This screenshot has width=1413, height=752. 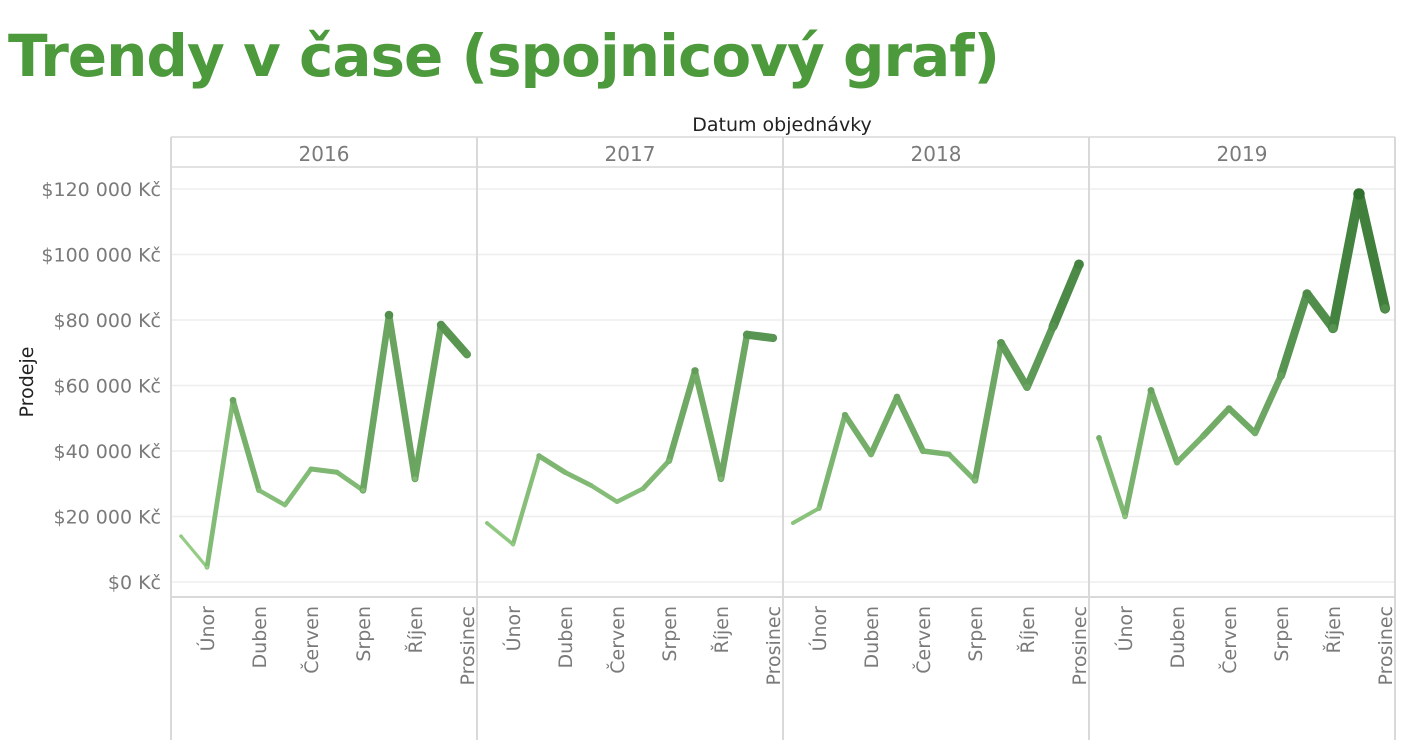 I want to click on page-title: Trendy v čase (spojnicový graf), so click(x=504, y=56).